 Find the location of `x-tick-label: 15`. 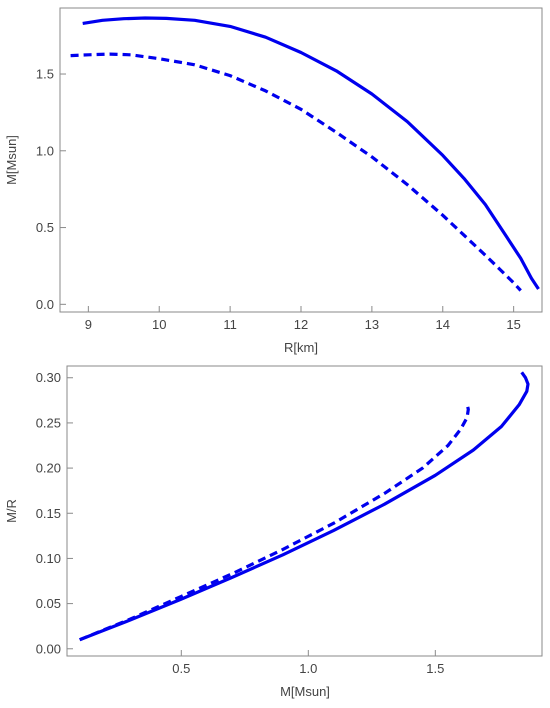

x-tick-label: 15 is located at coordinates (513, 324).